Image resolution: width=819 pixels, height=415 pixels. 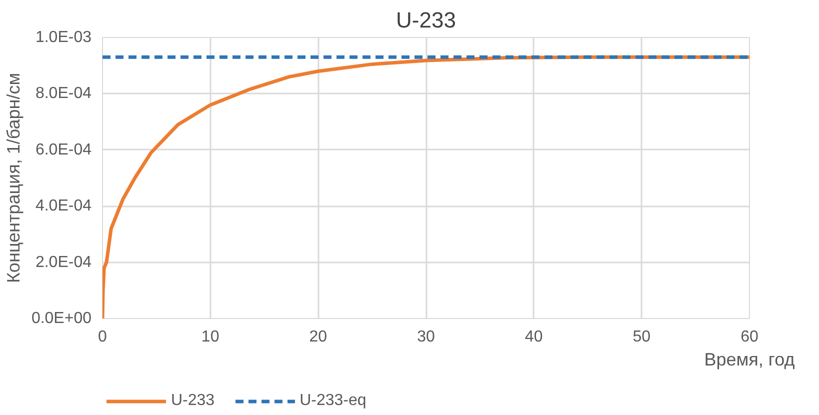 I want to click on x-tick-label: 20, so click(x=318, y=337).